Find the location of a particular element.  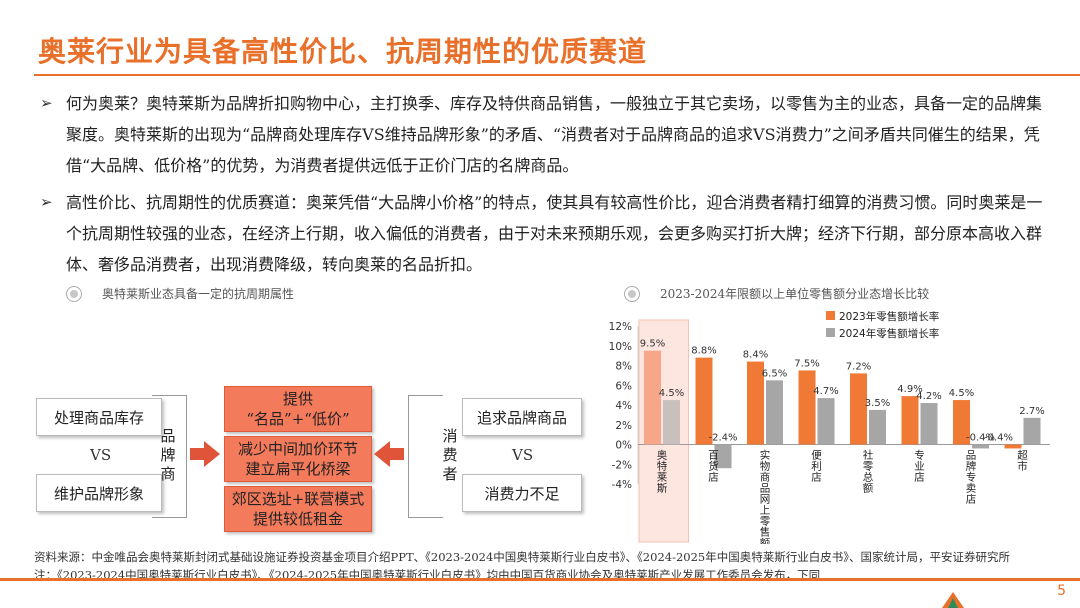

page-title: 奥莱行业为具备高性价比、抗周期性的优质赛道 is located at coordinates (343, 51).